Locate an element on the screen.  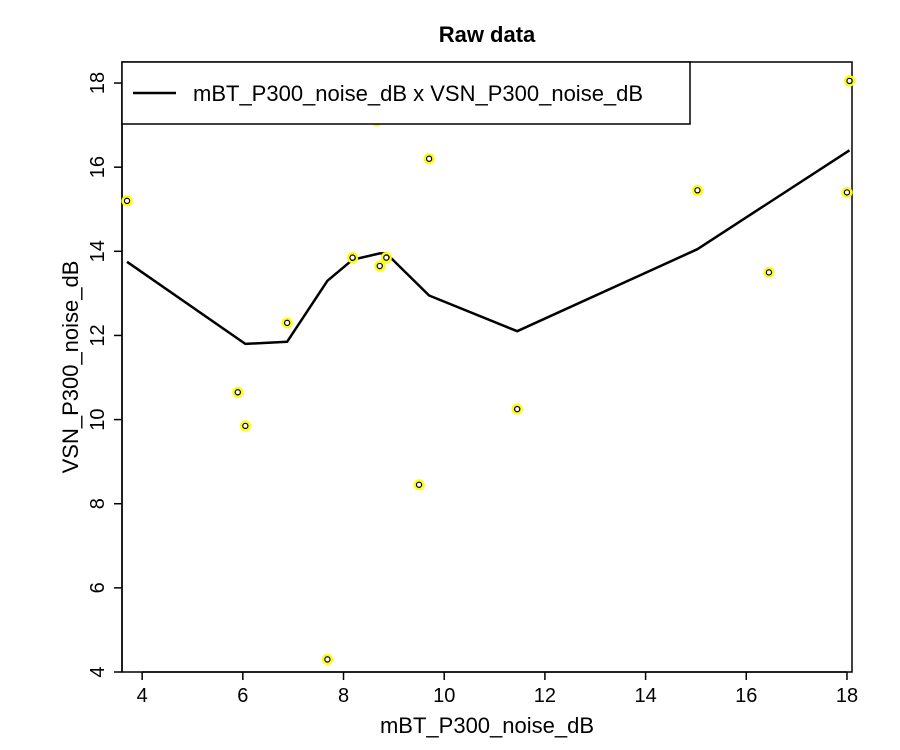
y-axis: 4 6 8 10 12 14 16 18 is located at coordinates (105, 375).